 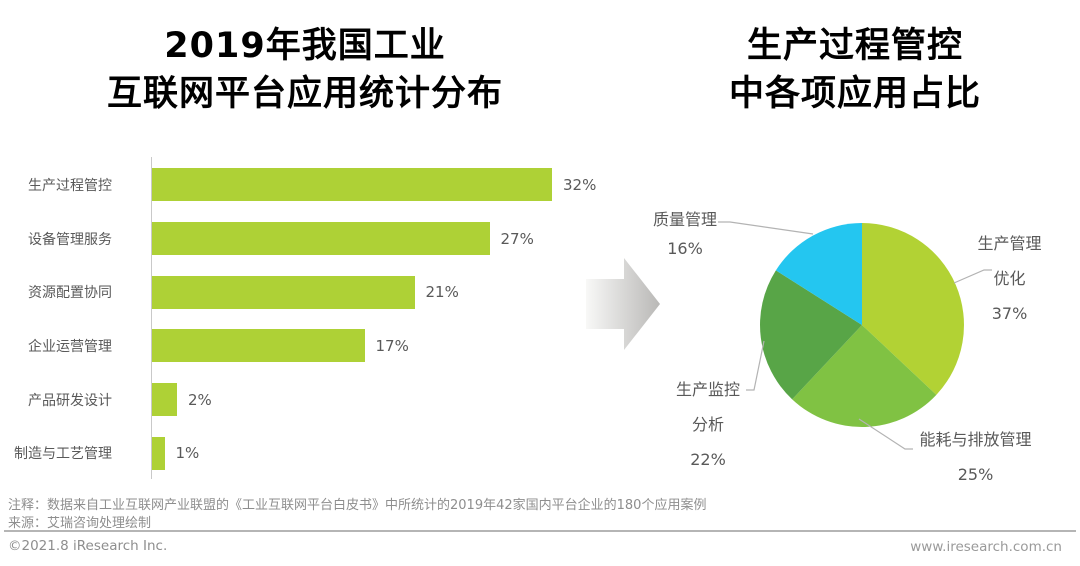 What do you see at coordinates (972, 276) in the screenshot?
I see `leader-line-optimize` at bounding box center [972, 276].